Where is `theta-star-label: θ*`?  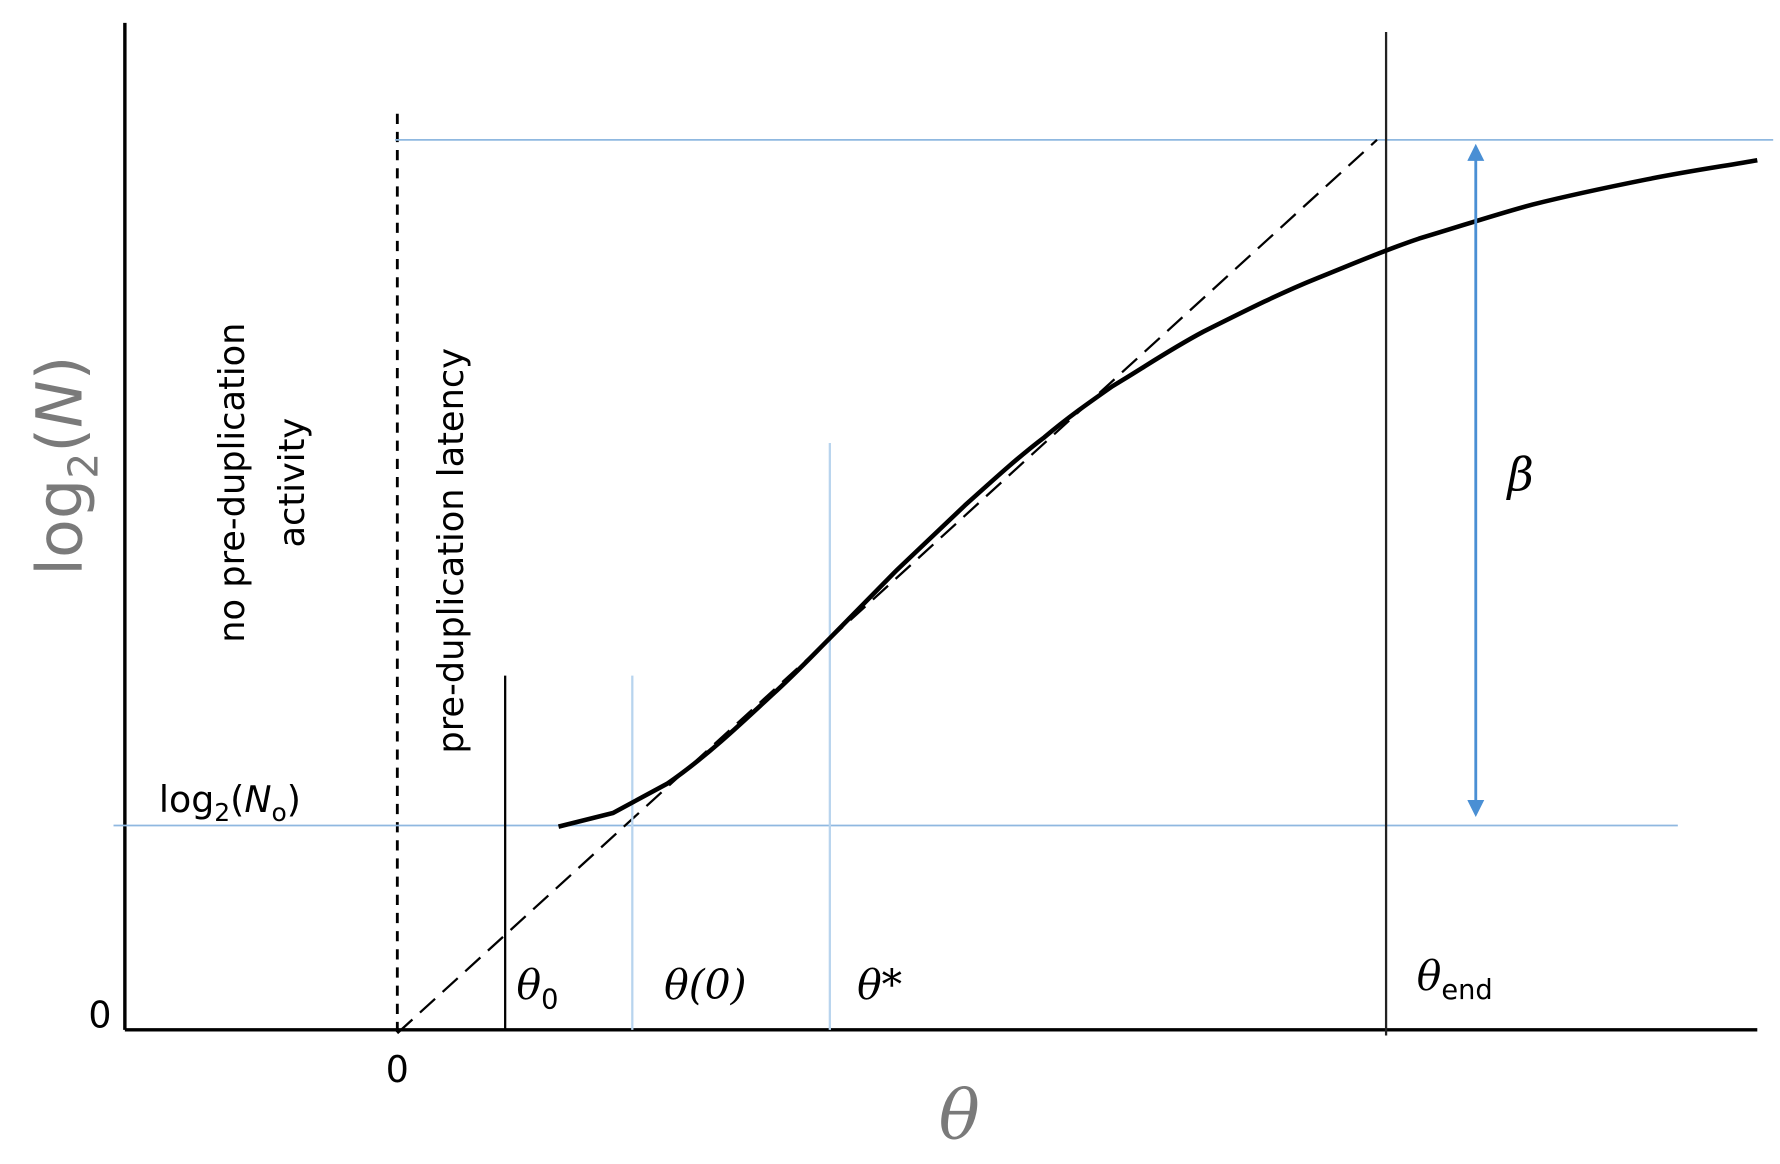
theta-star-label: θ* is located at coordinates (879, 985).